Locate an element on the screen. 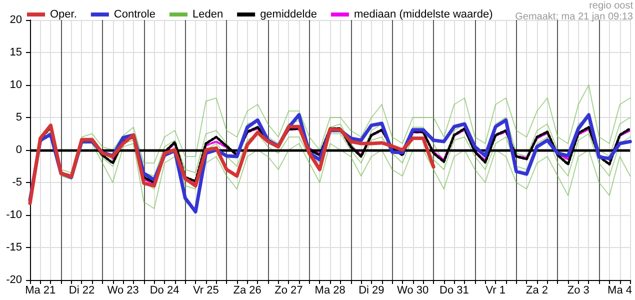 The width and height of the screenshot is (635, 300). x-tick-label: Wo 30 is located at coordinates (413, 290).